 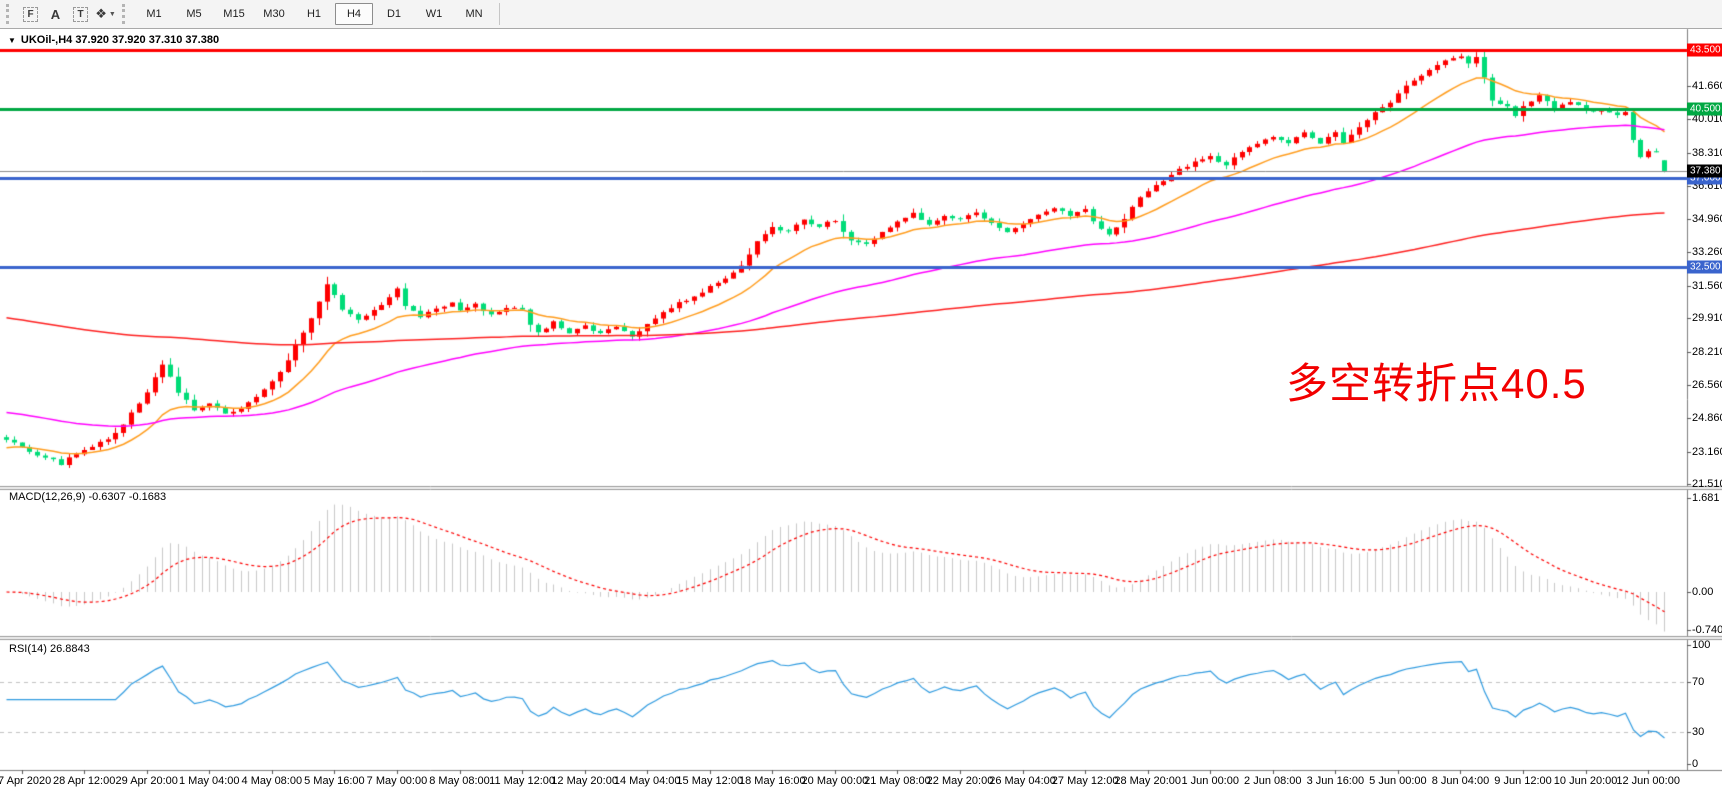 I want to click on time-tick-label: 21 May 08:00, so click(x=897, y=781).